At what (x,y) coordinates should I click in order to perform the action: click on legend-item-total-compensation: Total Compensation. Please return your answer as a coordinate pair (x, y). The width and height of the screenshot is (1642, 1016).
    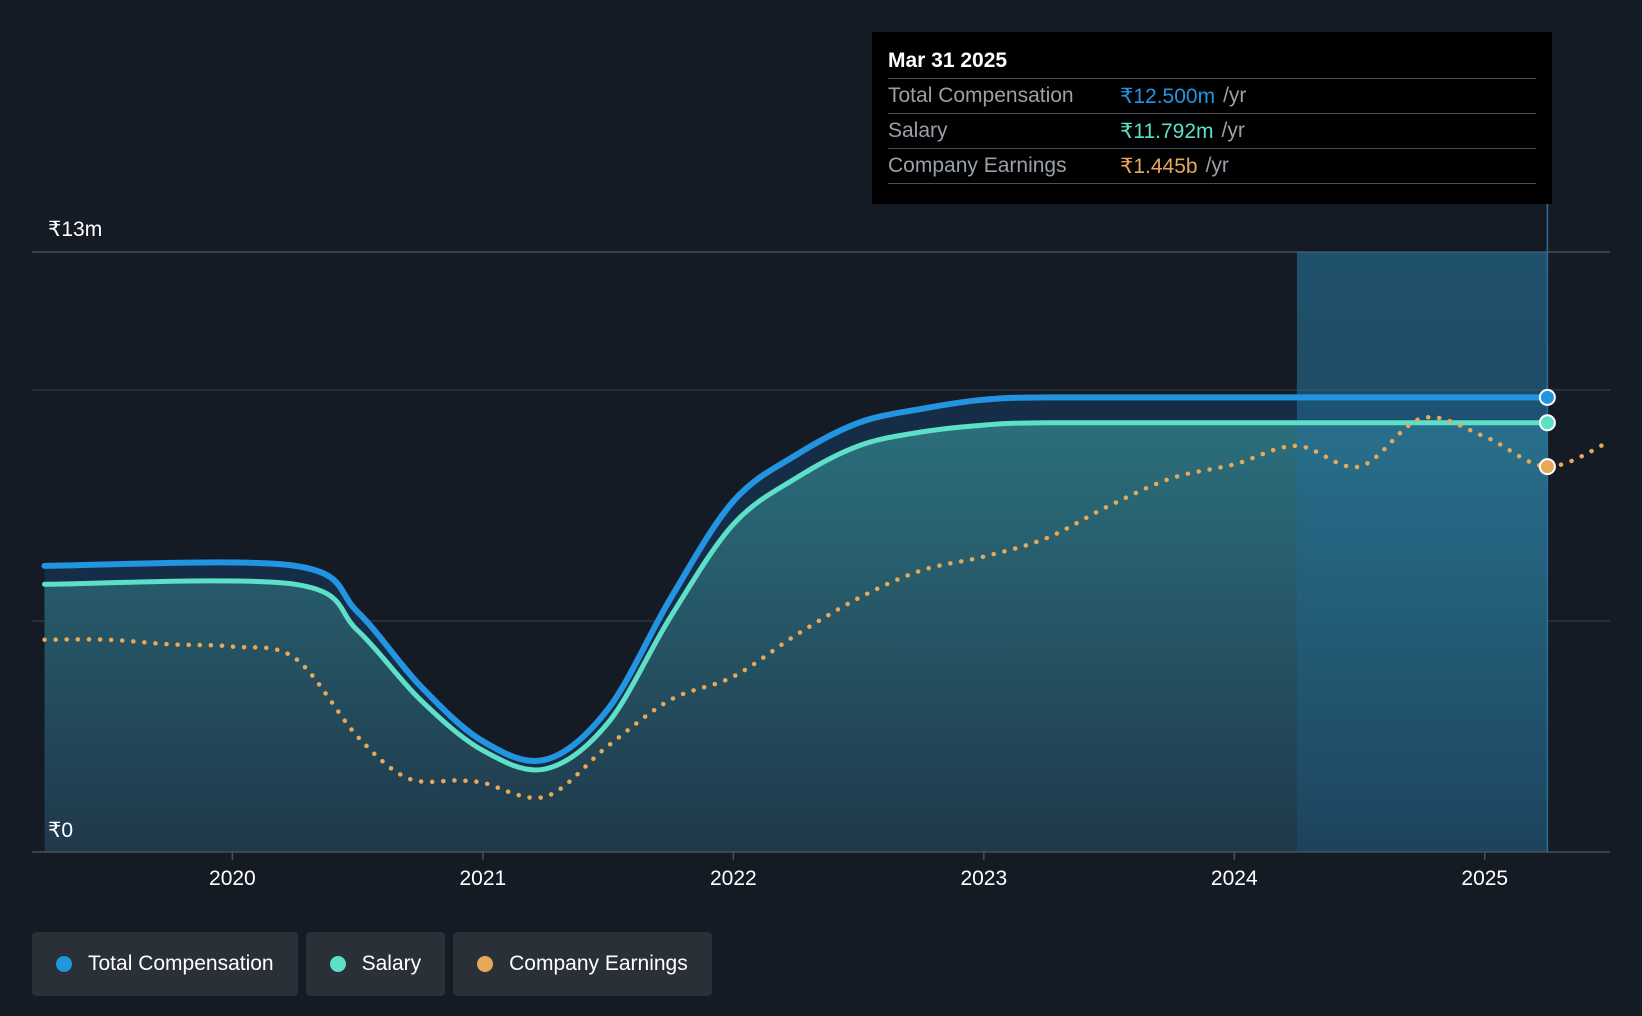
    Looking at the image, I should click on (165, 964).